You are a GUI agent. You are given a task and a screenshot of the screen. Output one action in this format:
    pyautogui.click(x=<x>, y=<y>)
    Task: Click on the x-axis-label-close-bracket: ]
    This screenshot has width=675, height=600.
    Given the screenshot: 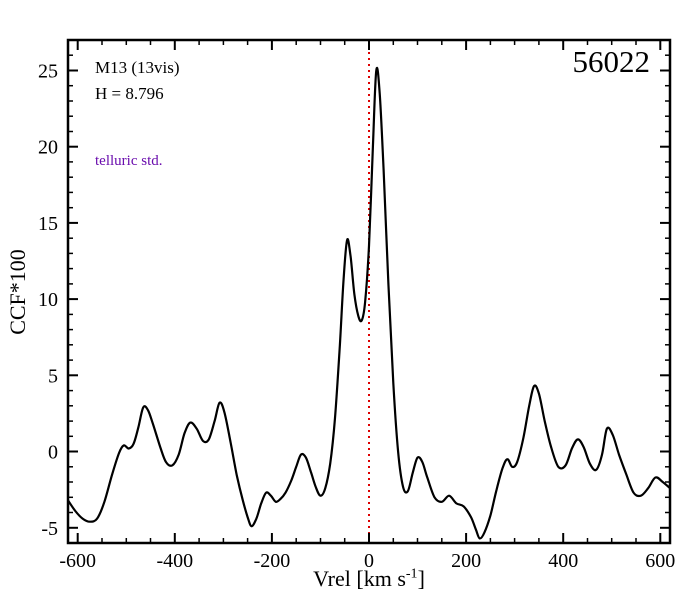 What is the action you would take?
    pyautogui.click(x=421, y=578)
    